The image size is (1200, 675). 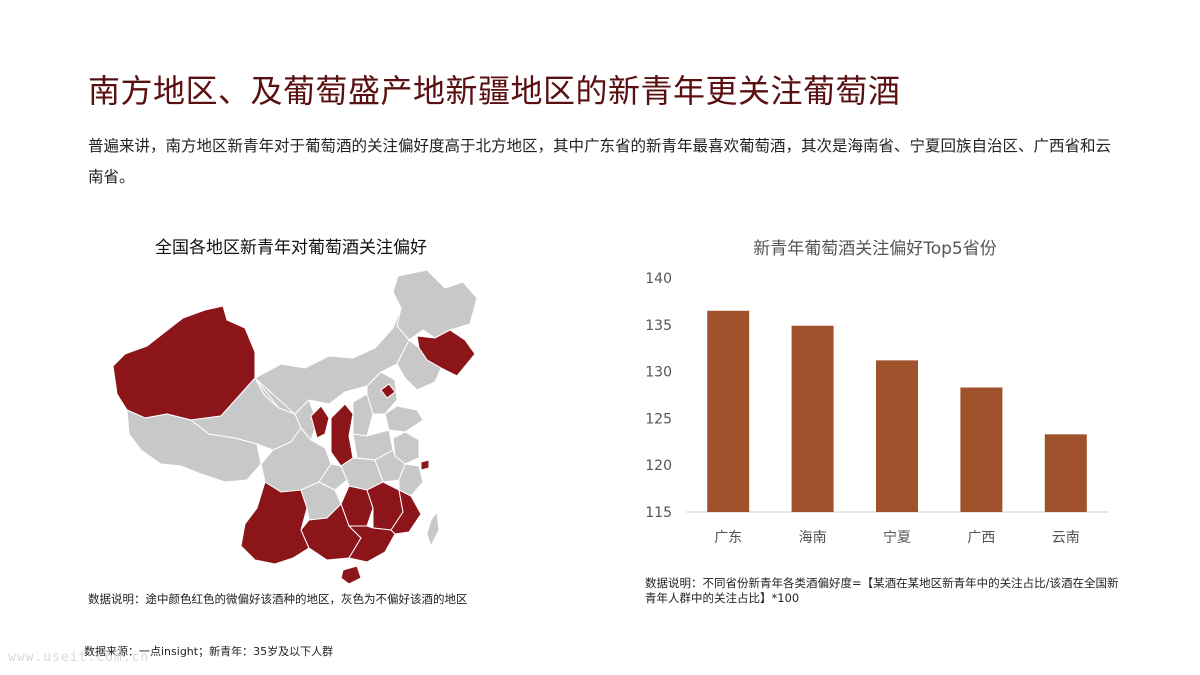 I want to click on province-shandong, so click(x=404, y=419).